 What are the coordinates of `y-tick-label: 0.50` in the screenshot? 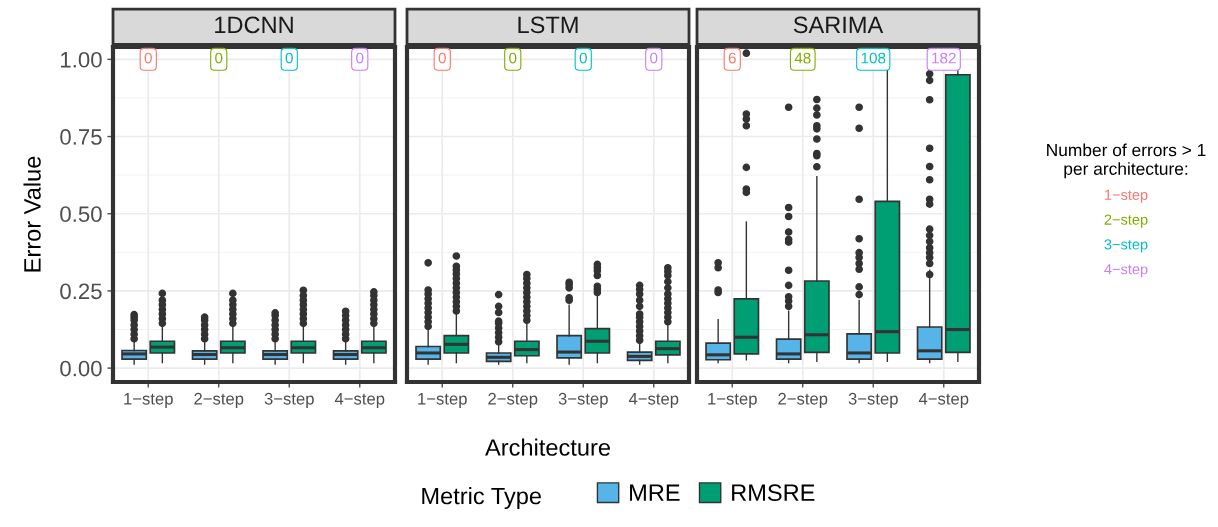 It's located at (81, 214).